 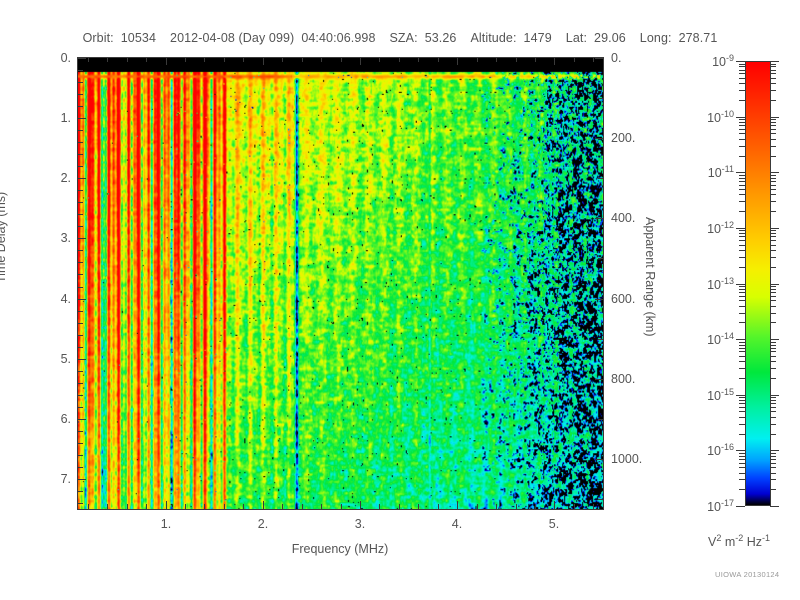 What do you see at coordinates (138, 38) in the screenshot?
I see `orbit-value: 10534` at bounding box center [138, 38].